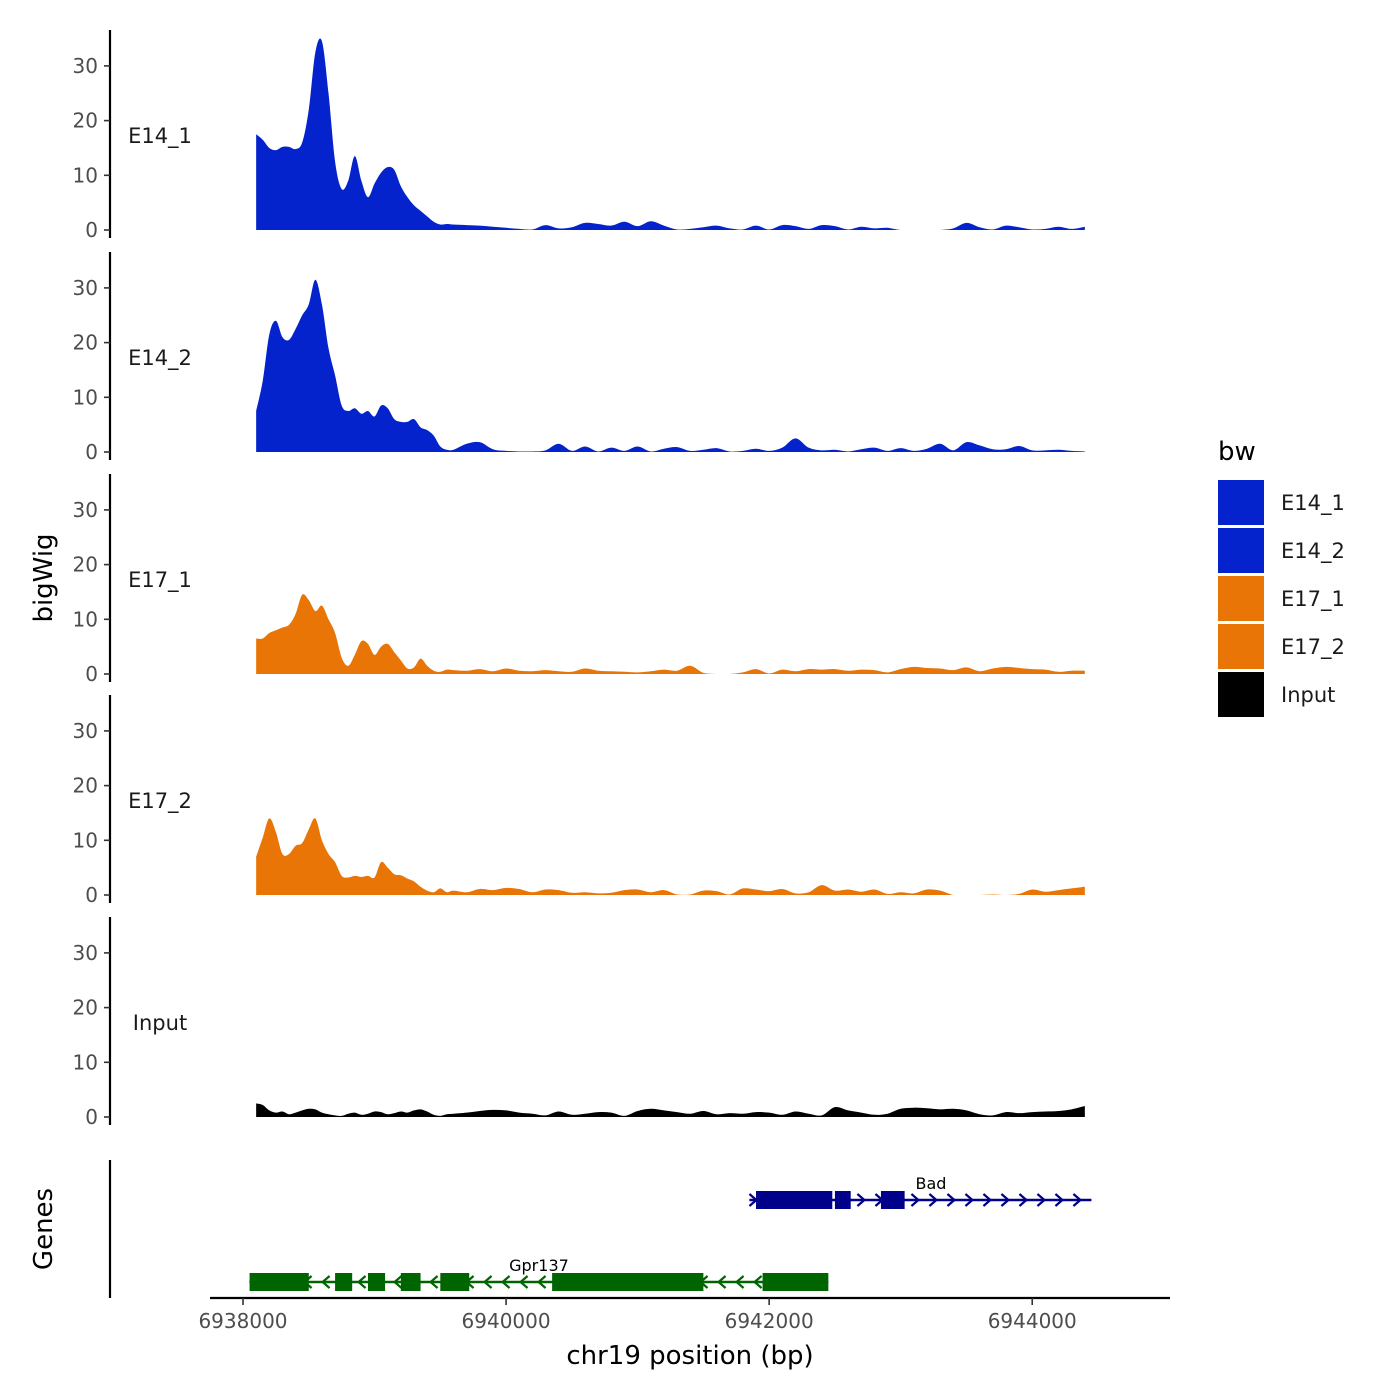 This screenshot has height=1400, width=1400. I want to click on gene-name-label: Gpr137, so click(539, 1265).